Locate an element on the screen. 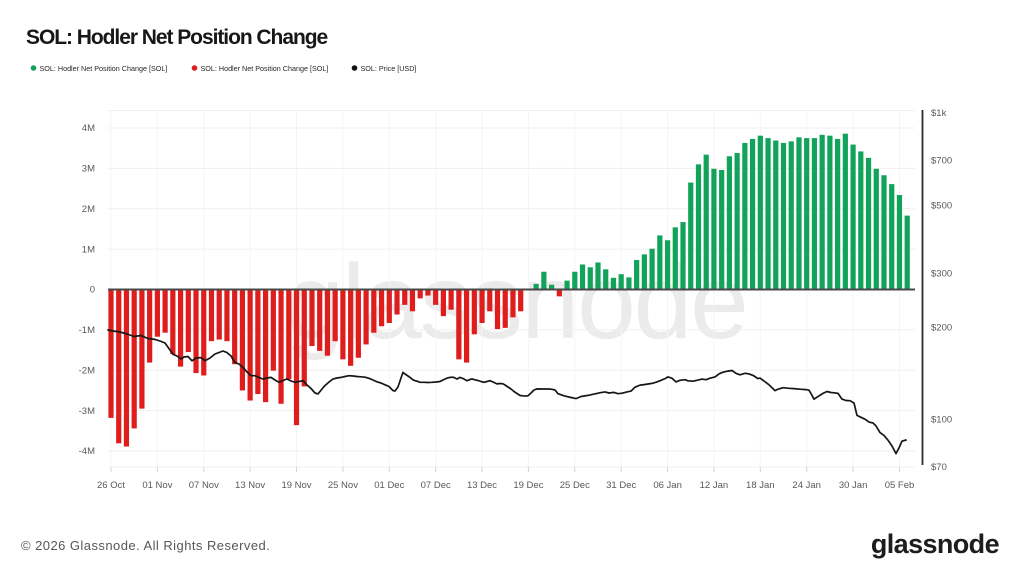 The image size is (1024, 576). svg-text: 24 Jan is located at coordinates (806, 485).